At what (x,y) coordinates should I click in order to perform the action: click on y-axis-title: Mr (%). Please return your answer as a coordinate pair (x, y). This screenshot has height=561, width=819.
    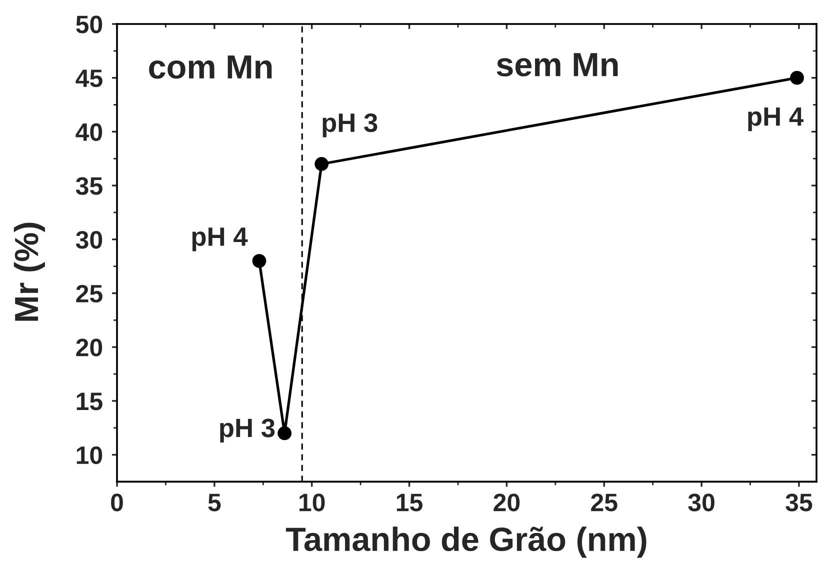
    Looking at the image, I should click on (29, 271).